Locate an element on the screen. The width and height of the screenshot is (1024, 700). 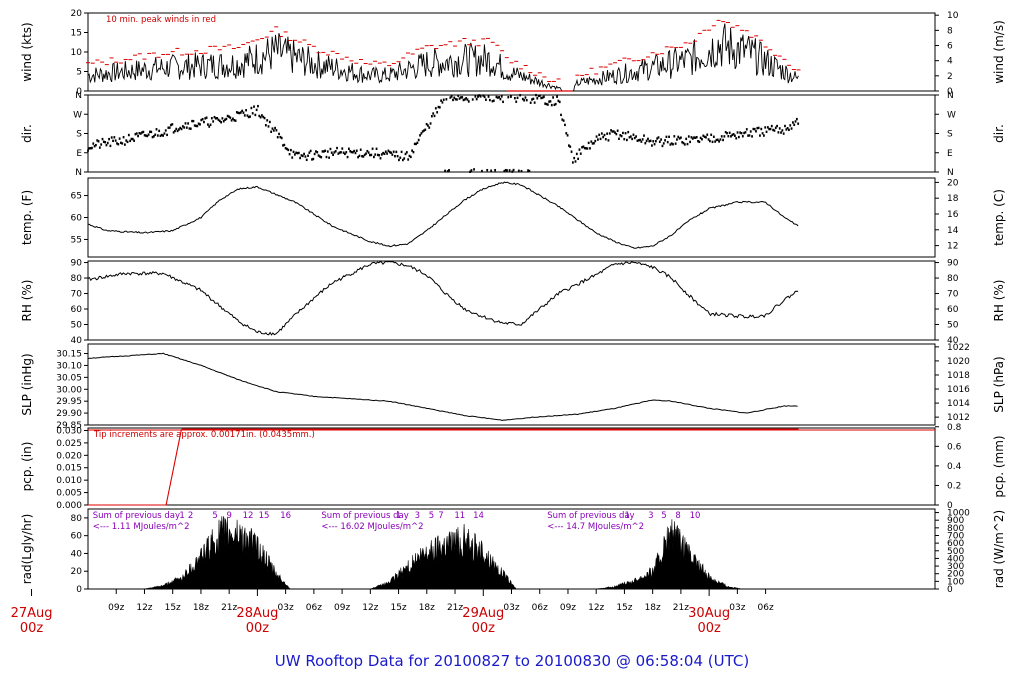
ytick-label-right-slp: 1016 is located at coordinates (958, 390).